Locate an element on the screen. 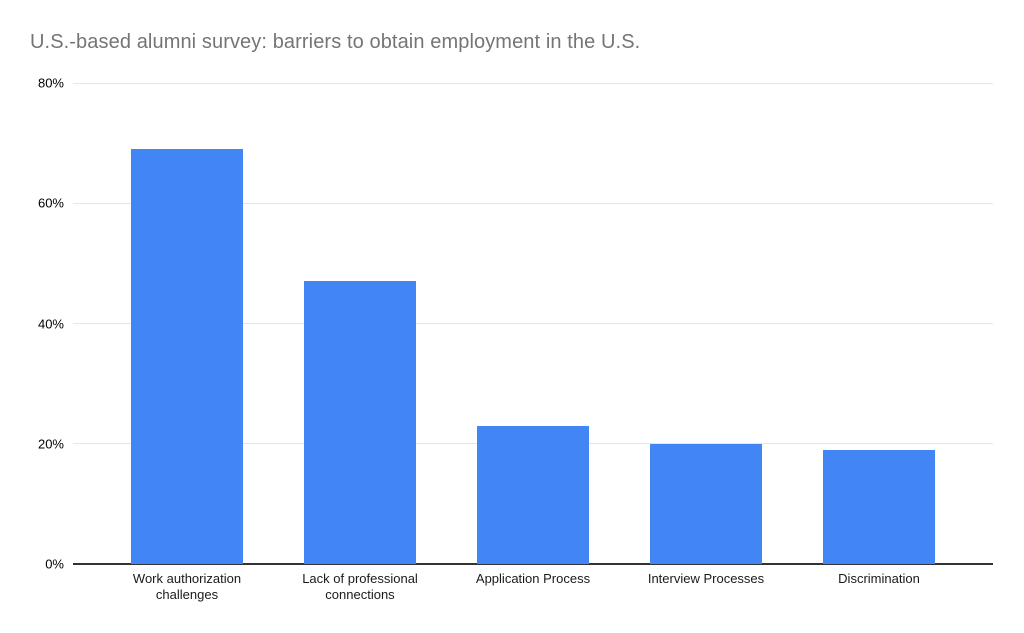 The image size is (1024, 633). category-label: Work authorization challenges is located at coordinates (187, 586).